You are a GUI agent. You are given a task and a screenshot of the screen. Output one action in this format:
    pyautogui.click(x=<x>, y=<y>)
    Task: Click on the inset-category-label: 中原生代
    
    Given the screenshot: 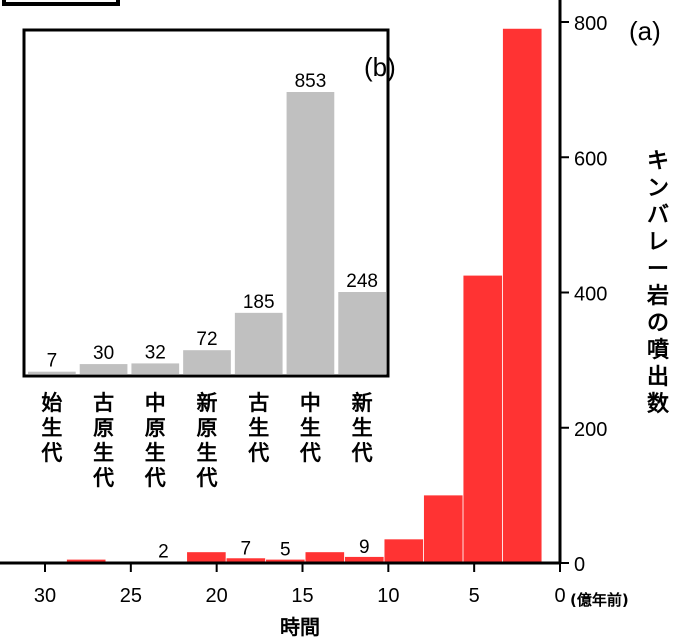 What is the action you would take?
    pyautogui.click(x=155, y=440)
    